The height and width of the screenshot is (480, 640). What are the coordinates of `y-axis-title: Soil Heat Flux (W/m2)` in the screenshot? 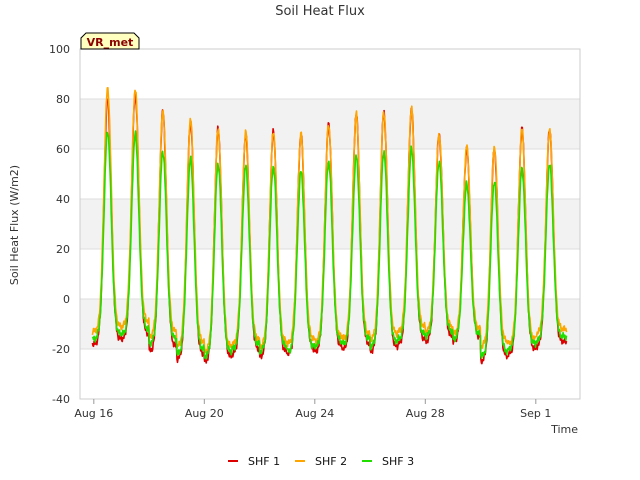 It's located at (14, 225).